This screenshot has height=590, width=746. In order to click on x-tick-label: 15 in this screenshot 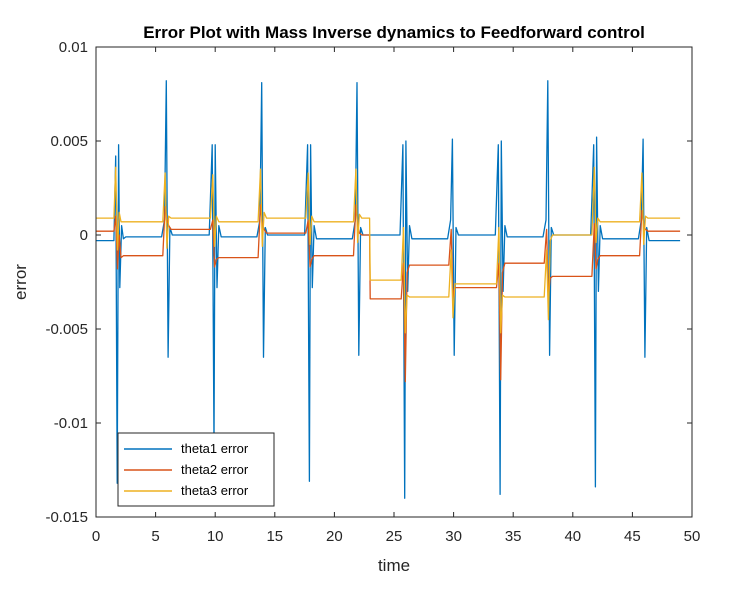, I will do `click(274, 536)`.